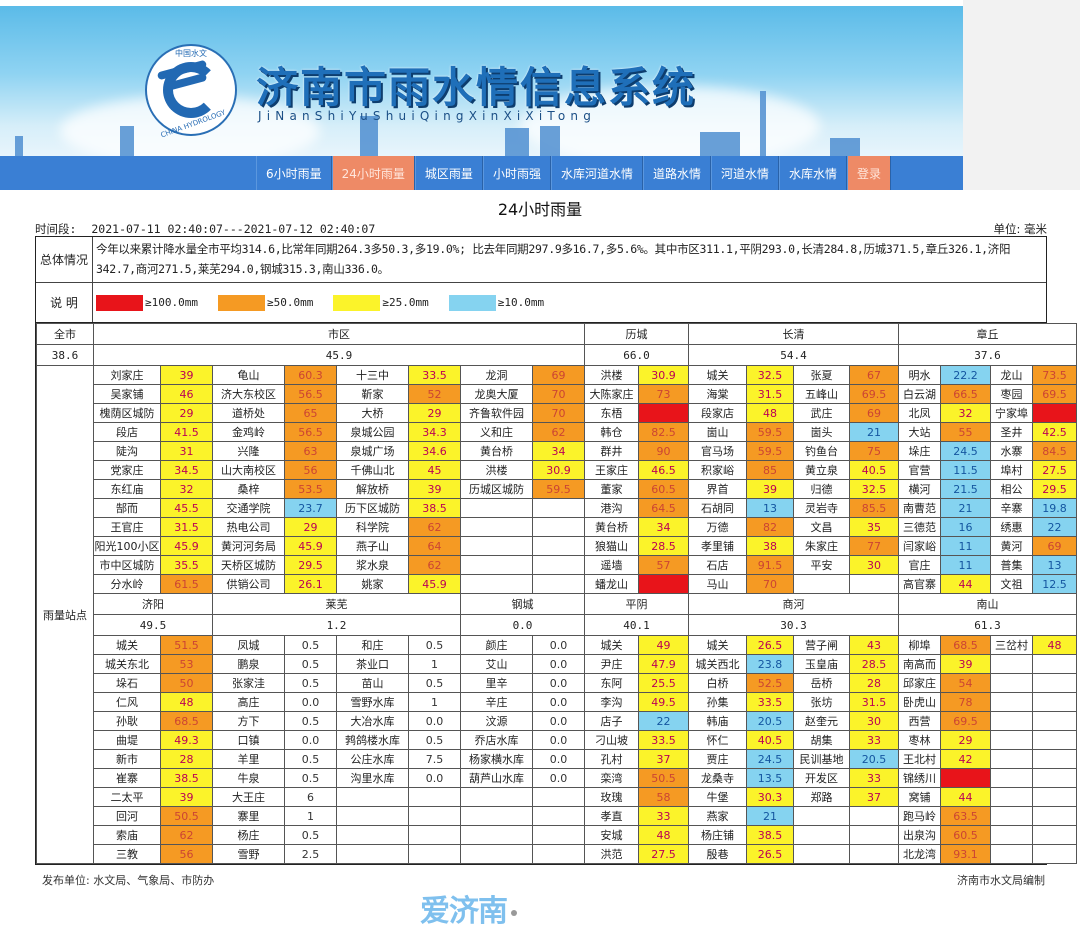 Image resolution: width=1080 pixels, height=949 pixels. I want to click on rainfall-value: 31.5, so click(874, 702).